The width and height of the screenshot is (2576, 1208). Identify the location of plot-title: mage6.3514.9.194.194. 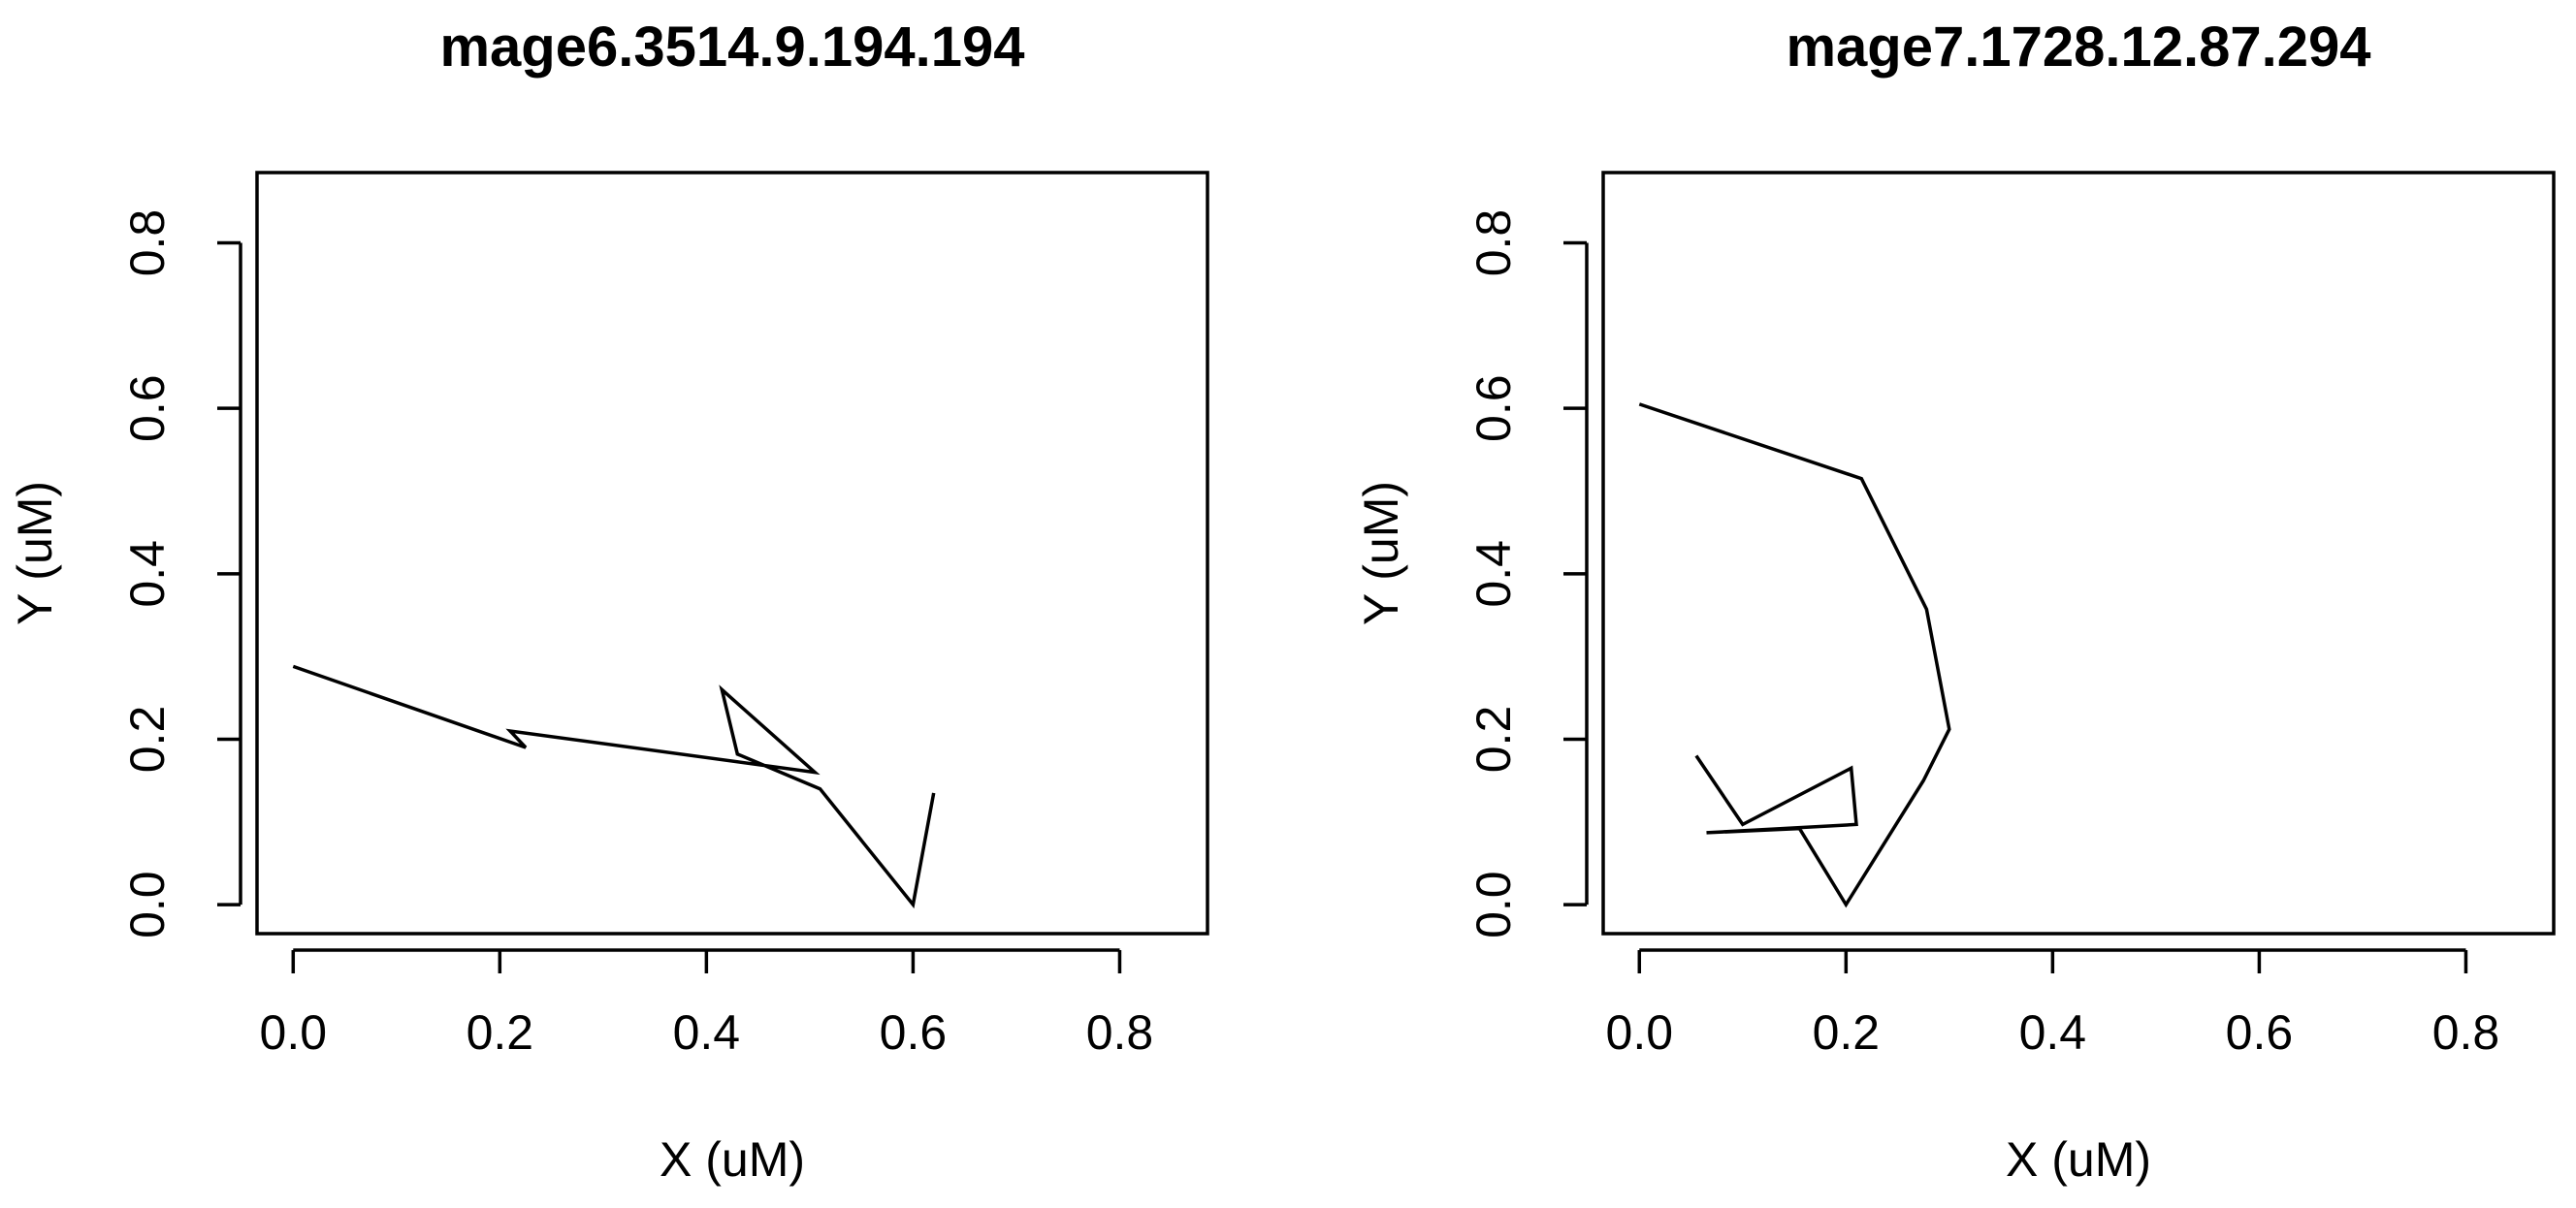
(731, 47).